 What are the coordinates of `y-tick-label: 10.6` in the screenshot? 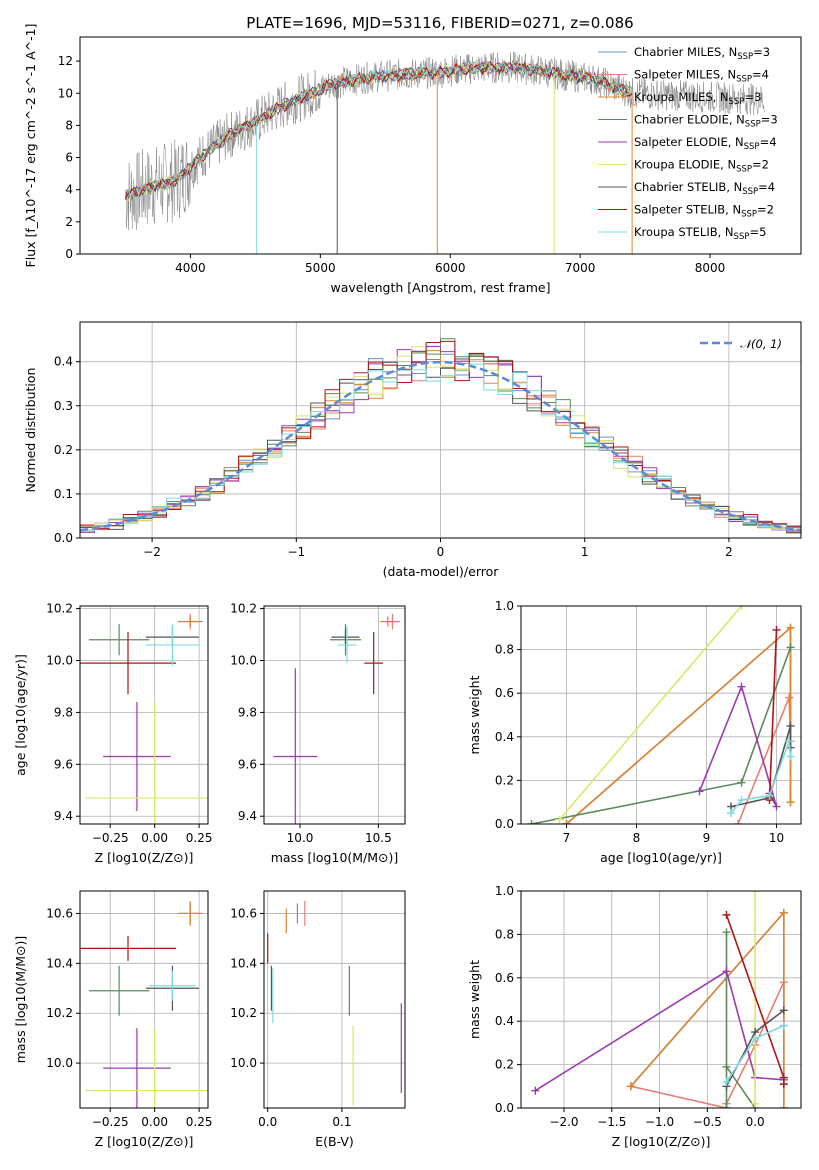 It's located at (243, 913).